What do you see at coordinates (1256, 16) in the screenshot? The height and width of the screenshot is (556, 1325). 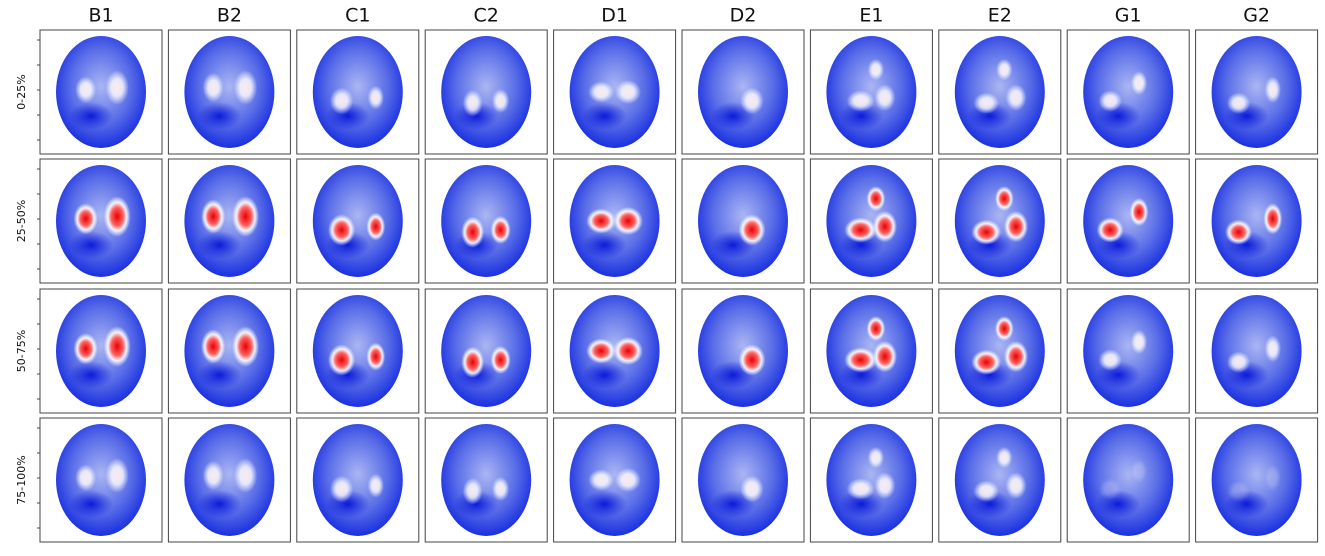 I see `column-label: G2` at bounding box center [1256, 16].